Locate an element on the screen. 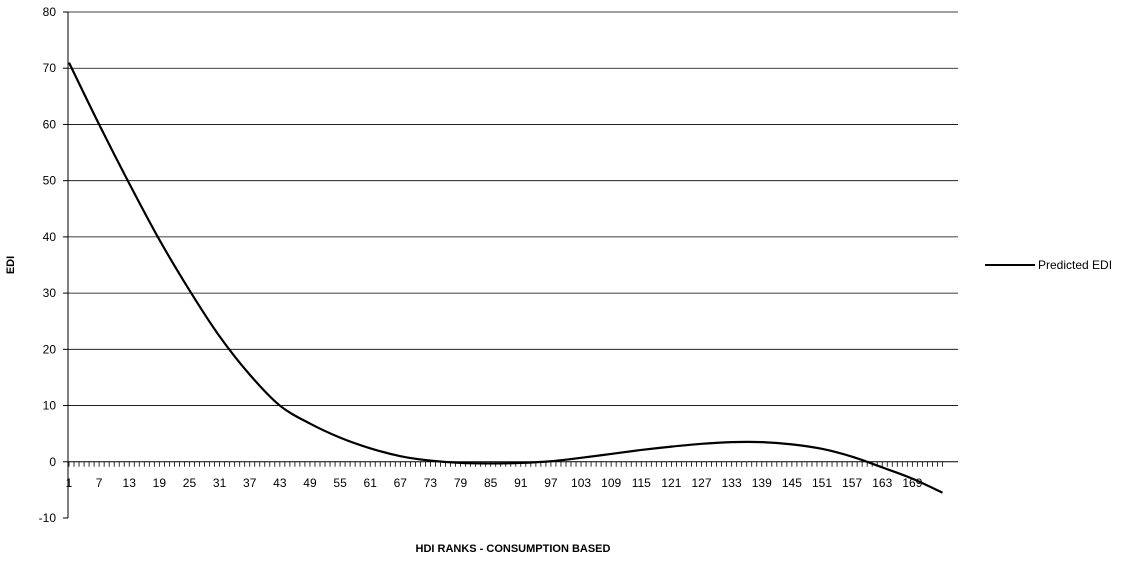 The image size is (1140, 565). y-axis-title: EDI is located at coordinates (11, 265).